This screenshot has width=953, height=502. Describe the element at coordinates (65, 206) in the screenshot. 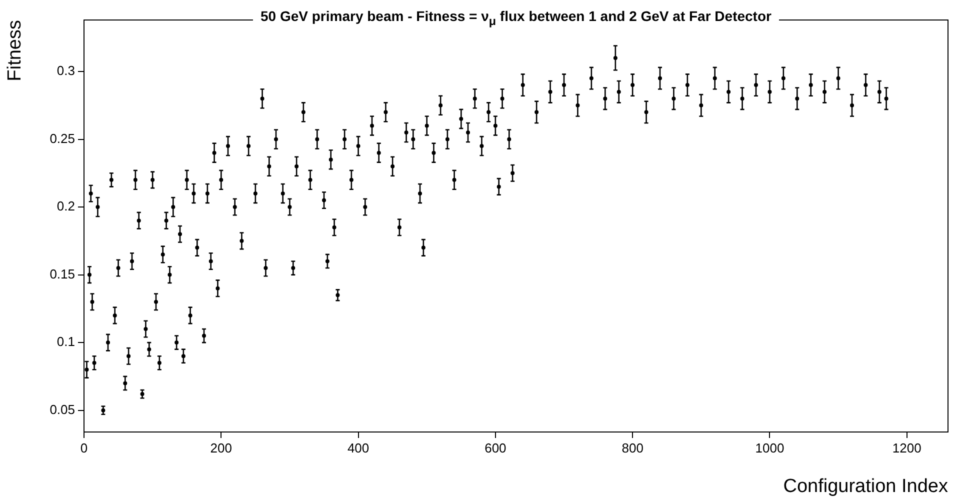

I see `y-tick-label: 0.2` at that location.